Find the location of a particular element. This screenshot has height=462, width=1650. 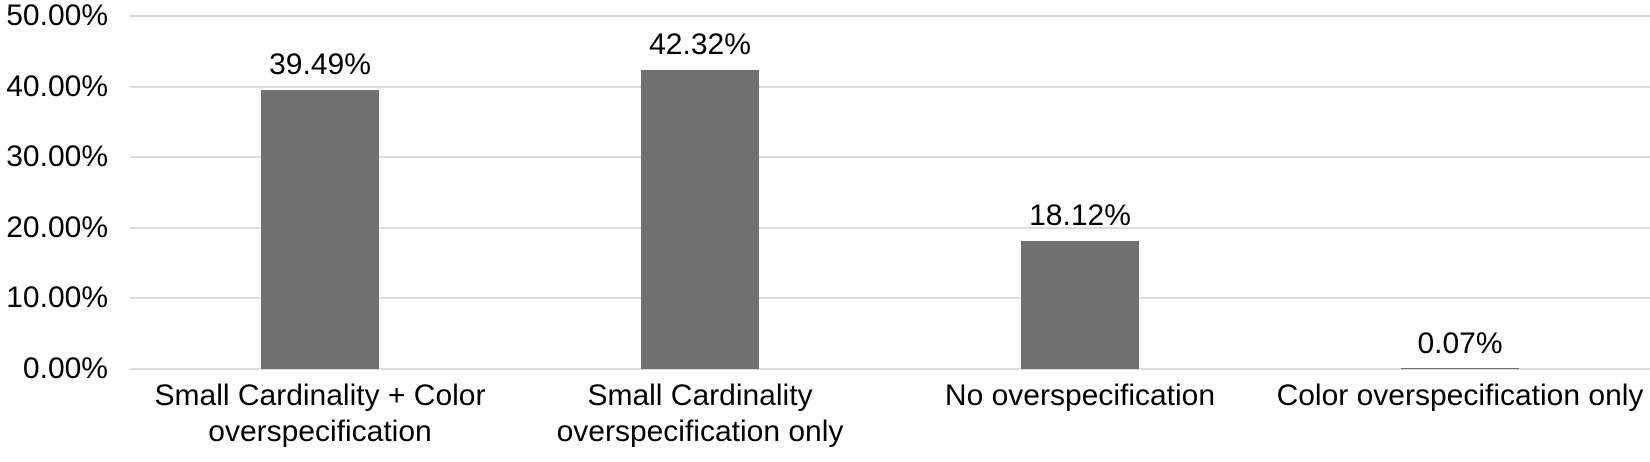

category-label: No overspecification is located at coordinates (1080, 395).